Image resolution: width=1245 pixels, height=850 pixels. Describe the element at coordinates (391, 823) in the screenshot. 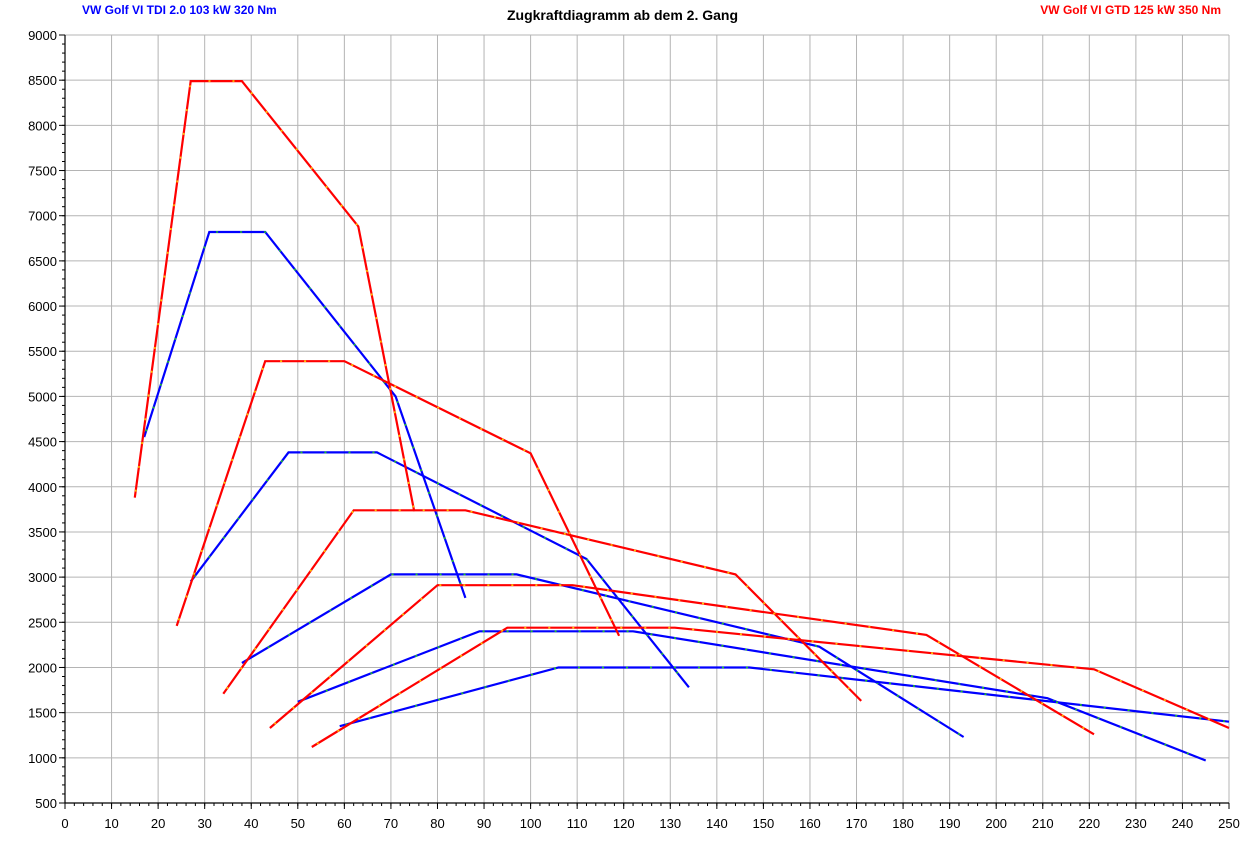

I see `x-tick-label: 70` at that location.